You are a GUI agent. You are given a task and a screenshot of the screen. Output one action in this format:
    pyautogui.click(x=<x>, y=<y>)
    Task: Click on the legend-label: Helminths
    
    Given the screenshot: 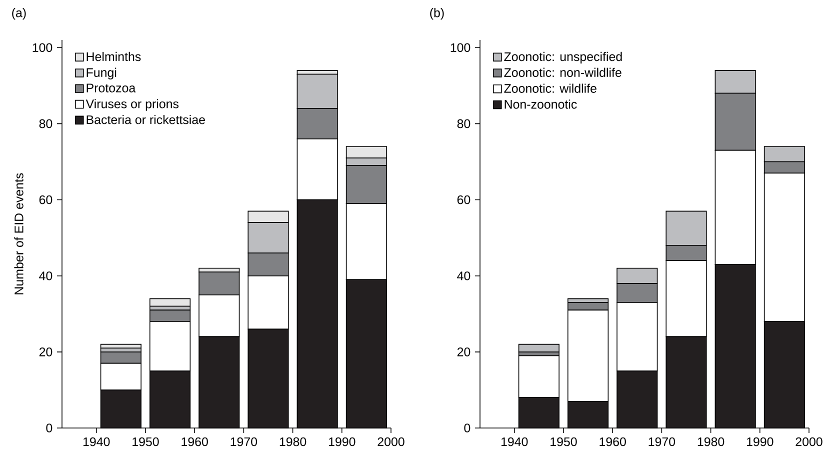 What is the action you would take?
    pyautogui.click(x=113, y=57)
    